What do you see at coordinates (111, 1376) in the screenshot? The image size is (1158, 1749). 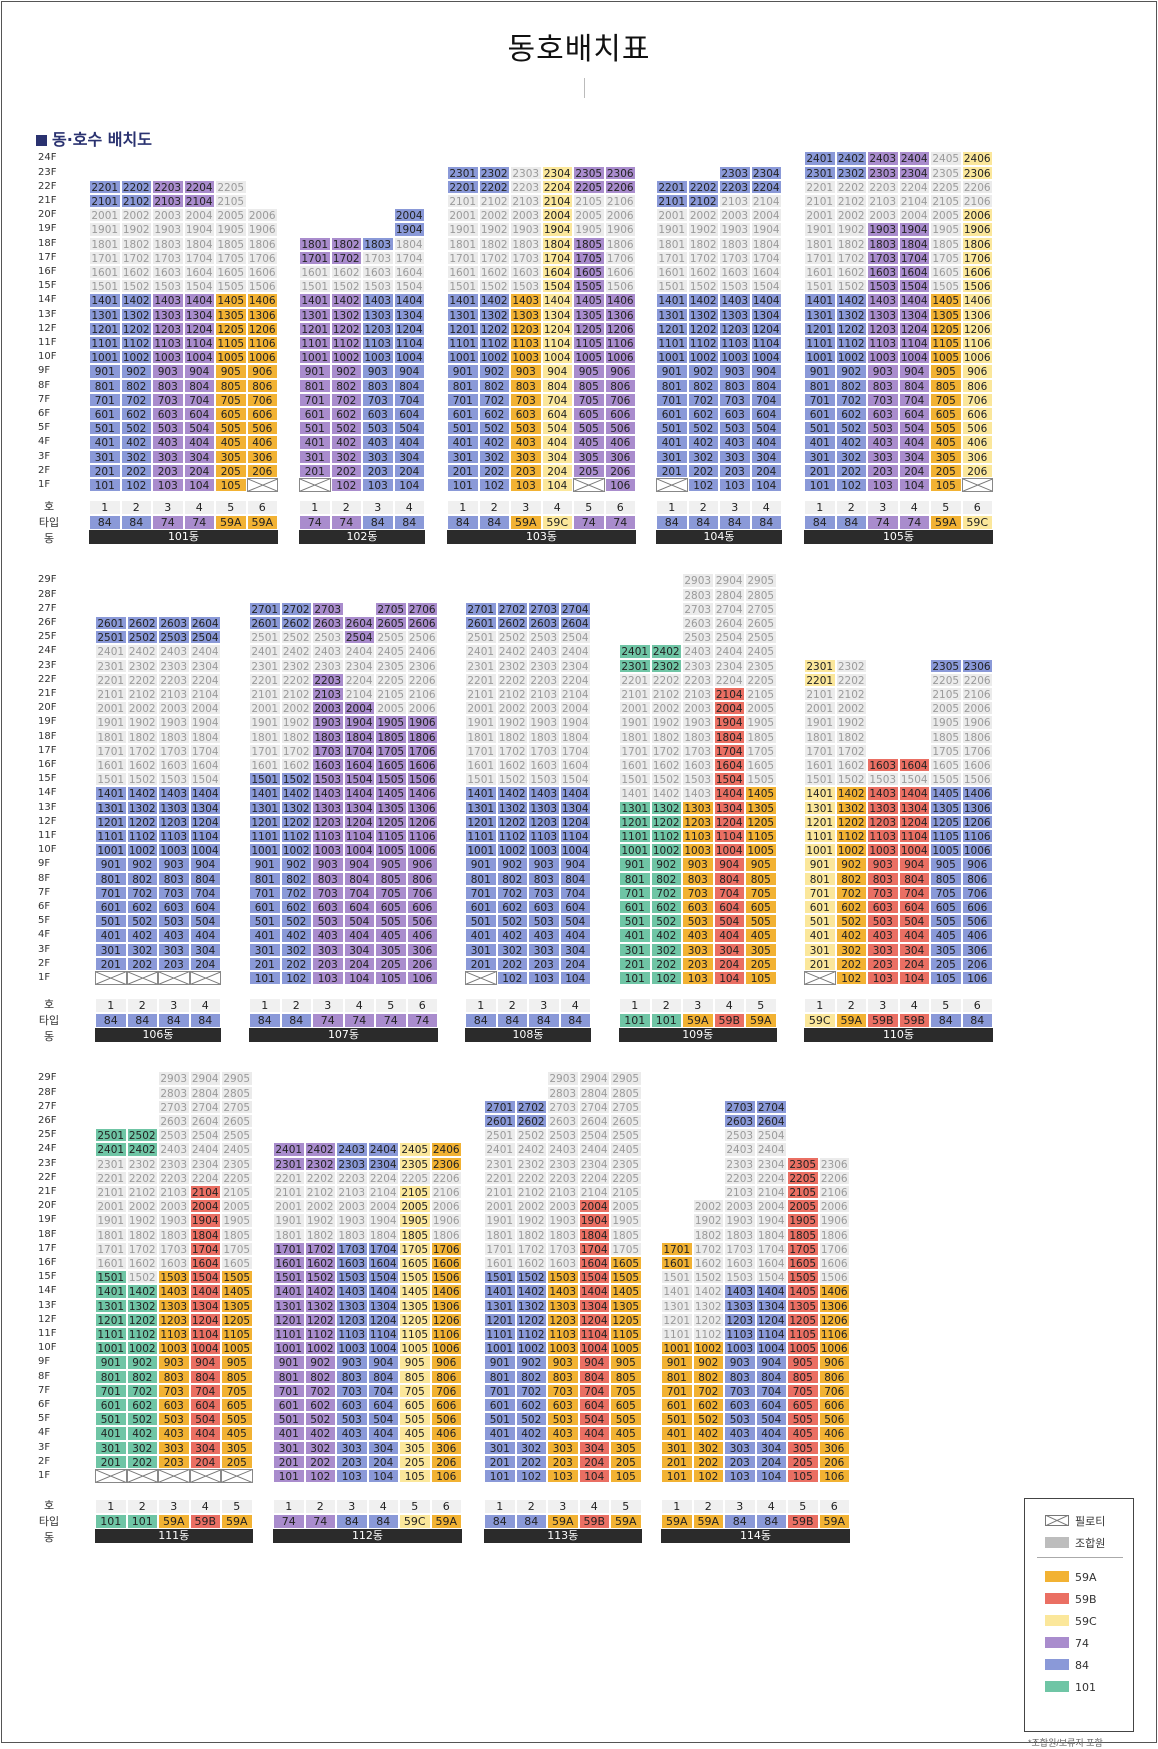 I see `unit-cell: 801` at bounding box center [111, 1376].